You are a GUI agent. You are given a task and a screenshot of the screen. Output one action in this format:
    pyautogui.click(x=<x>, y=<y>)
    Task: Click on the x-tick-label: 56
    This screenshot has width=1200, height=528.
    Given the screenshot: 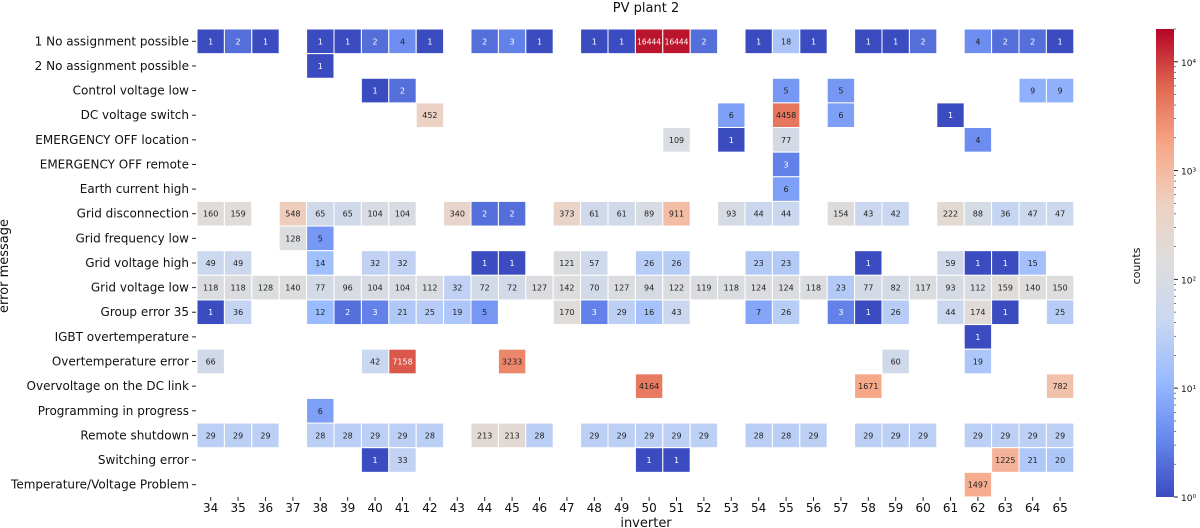 What is the action you would take?
    pyautogui.click(x=813, y=508)
    